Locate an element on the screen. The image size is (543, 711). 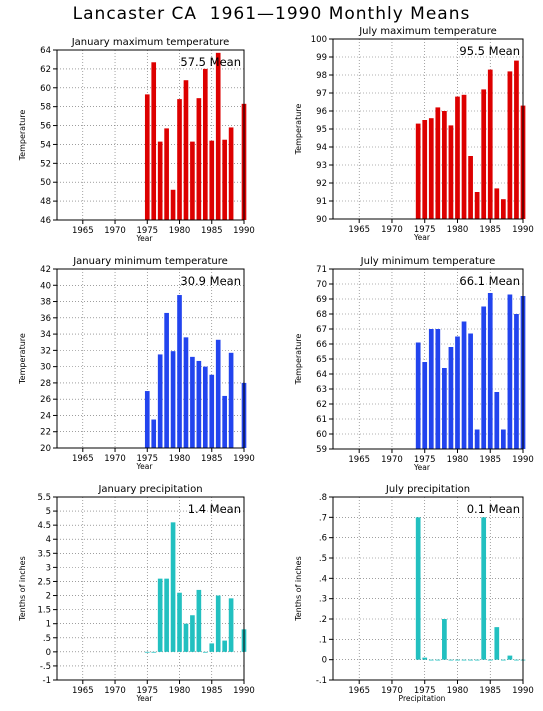
y-tick-label: 54 is located at coordinates (45, 145).